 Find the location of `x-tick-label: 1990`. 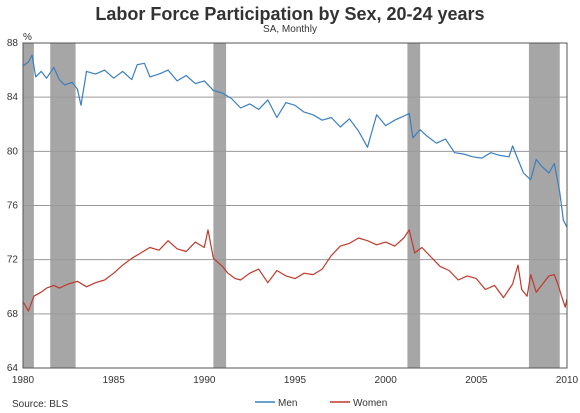

x-tick-label: 1990 is located at coordinates (204, 380).